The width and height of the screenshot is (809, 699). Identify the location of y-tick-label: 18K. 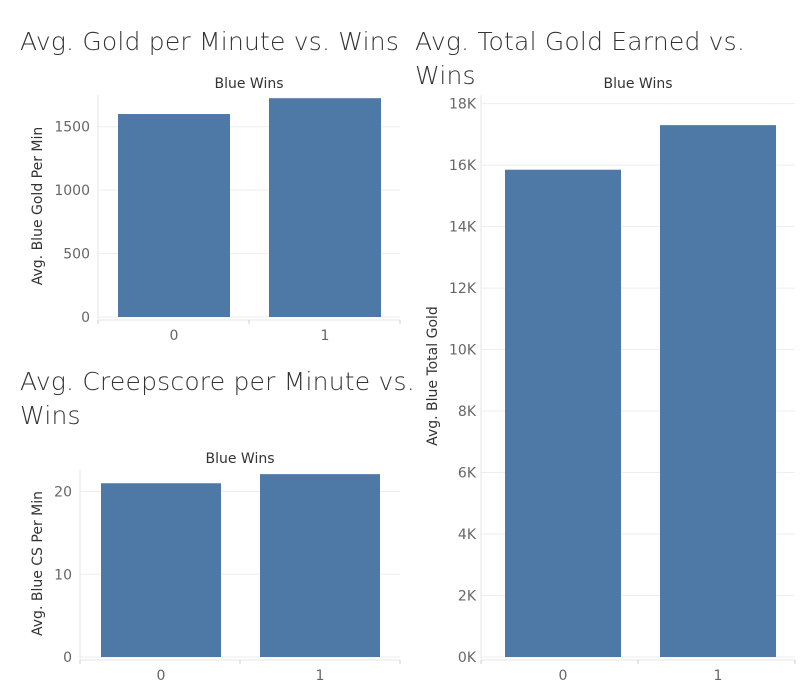
(463, 105).